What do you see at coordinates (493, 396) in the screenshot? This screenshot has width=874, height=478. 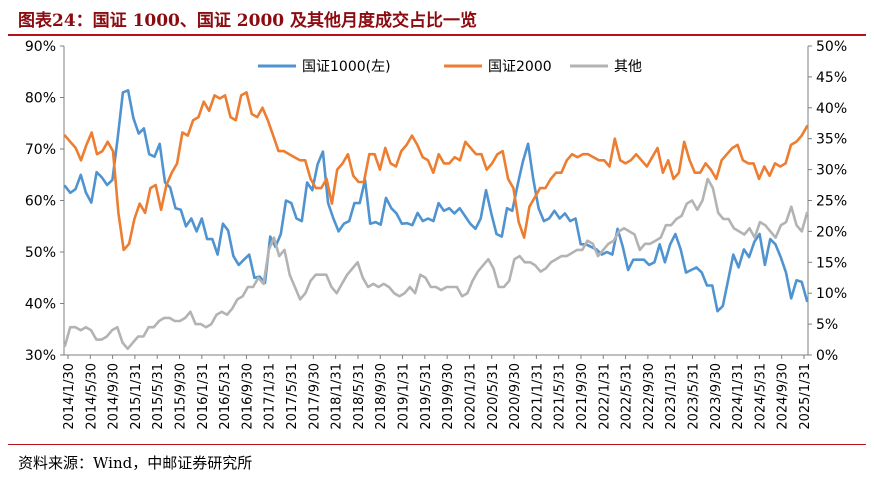 I see `x-tick-label: 2020/5/31` at bounding box center [493, 396].